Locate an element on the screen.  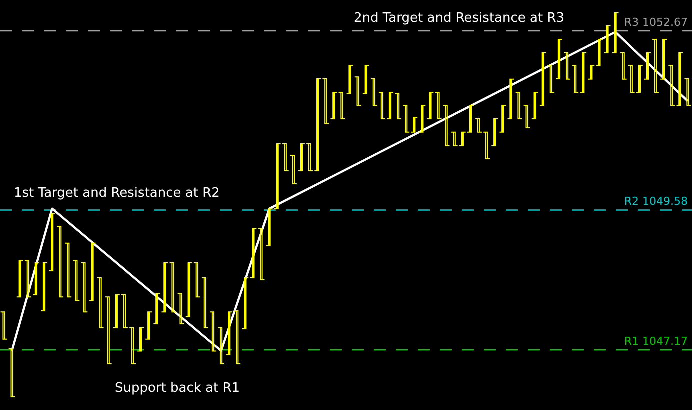
ref-line-label: R1 1047.17 is located at coordinates (656, 341).